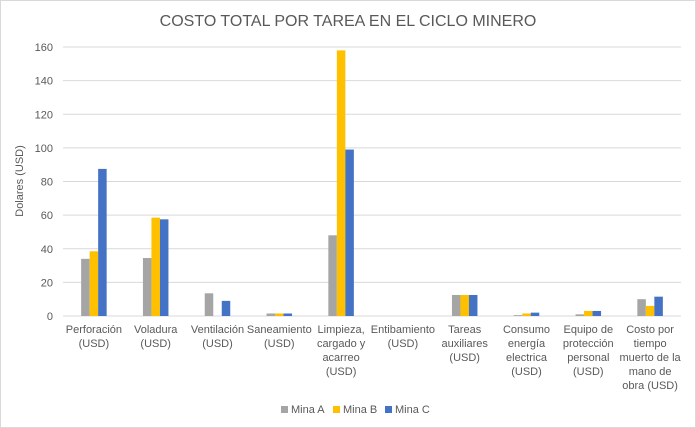 This screenshot has width=696, height=428. What do you see at coordinates (44, 82) in the screenshot?
I see `y-tick-label: 140` at bounding box center [44, 82].